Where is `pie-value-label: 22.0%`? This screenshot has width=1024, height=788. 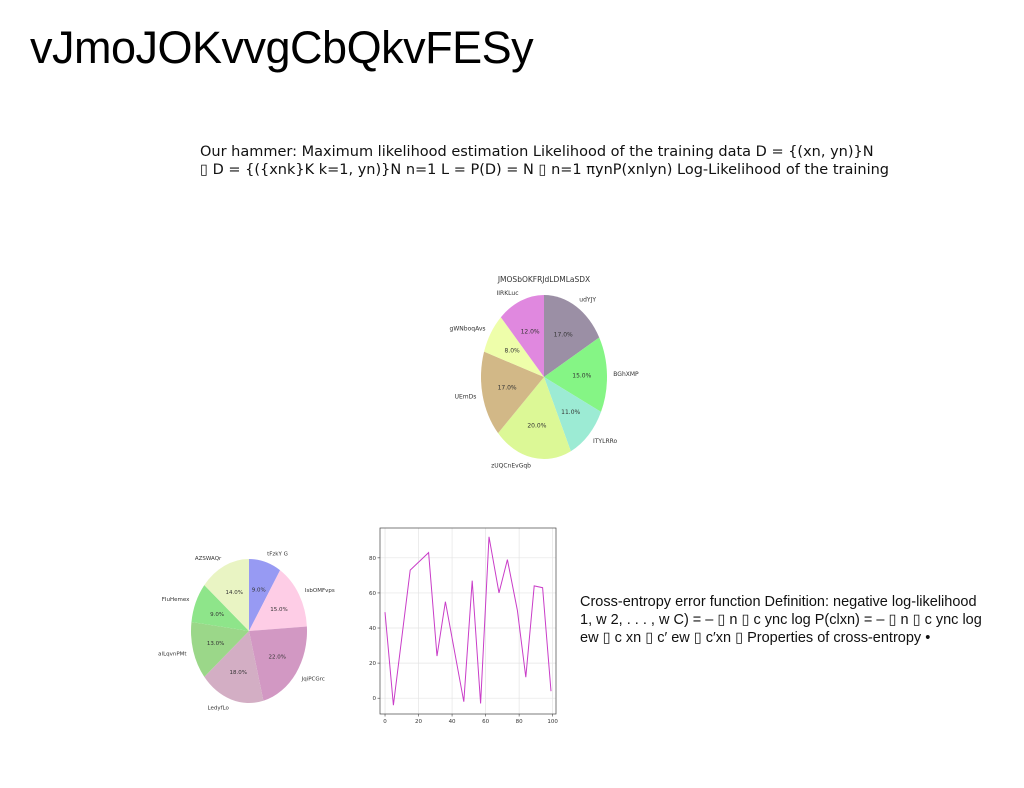 pie-value-label: 22.0% is located at coordinates (276, 657).